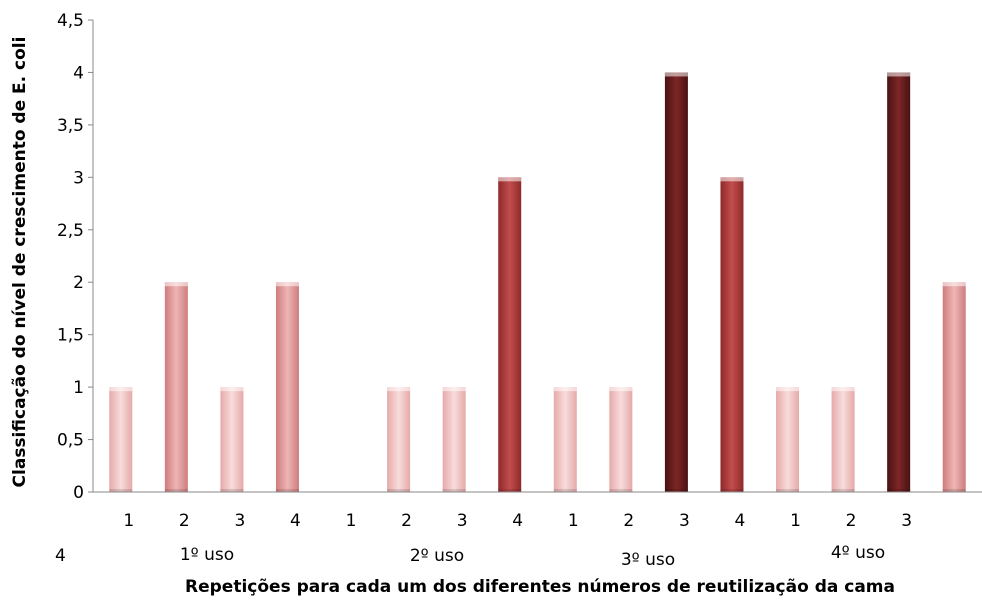 This screenshot has height=602, width=982. What do you see at coordinates (70, 441) in the screenshot?
I see `y-tick-label: 0,5` at bounding box center [70, 441].